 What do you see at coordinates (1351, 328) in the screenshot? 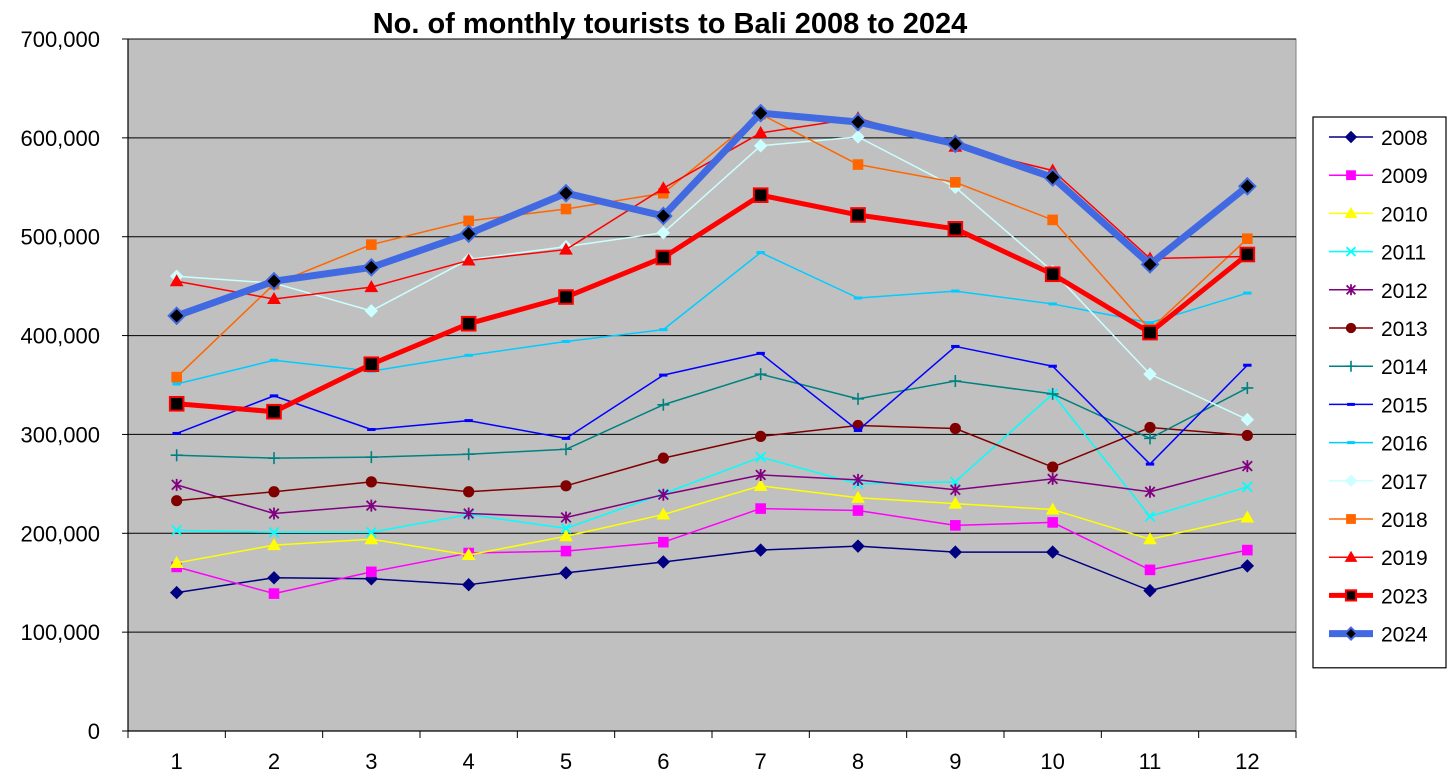
I see `legend-marker-2013` at bounding box center [1351, 328].